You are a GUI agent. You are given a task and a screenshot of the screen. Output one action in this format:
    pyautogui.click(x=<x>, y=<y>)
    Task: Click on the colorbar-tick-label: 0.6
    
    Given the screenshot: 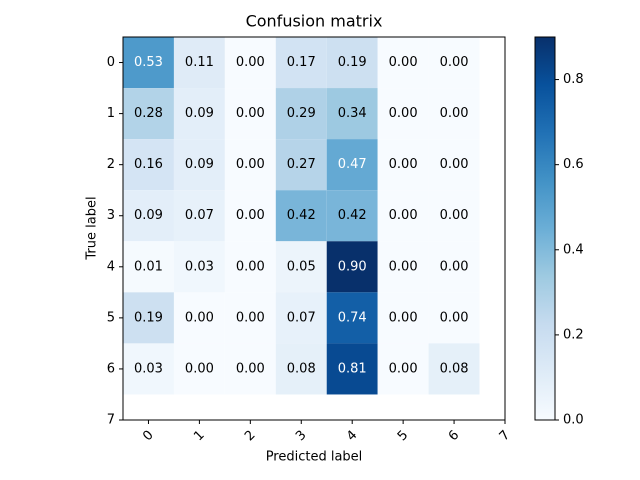 What is the action you would take?
    pyautogui.click(x=573, y=164)
    